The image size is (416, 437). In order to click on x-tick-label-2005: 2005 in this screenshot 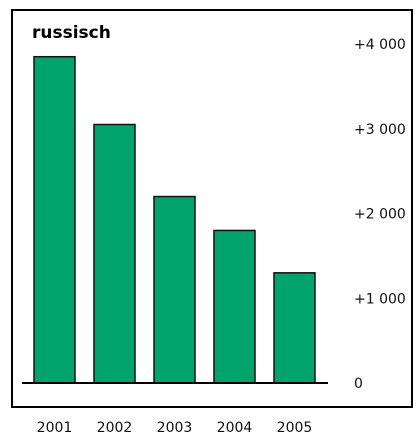, I will do `click(295, 428)`.